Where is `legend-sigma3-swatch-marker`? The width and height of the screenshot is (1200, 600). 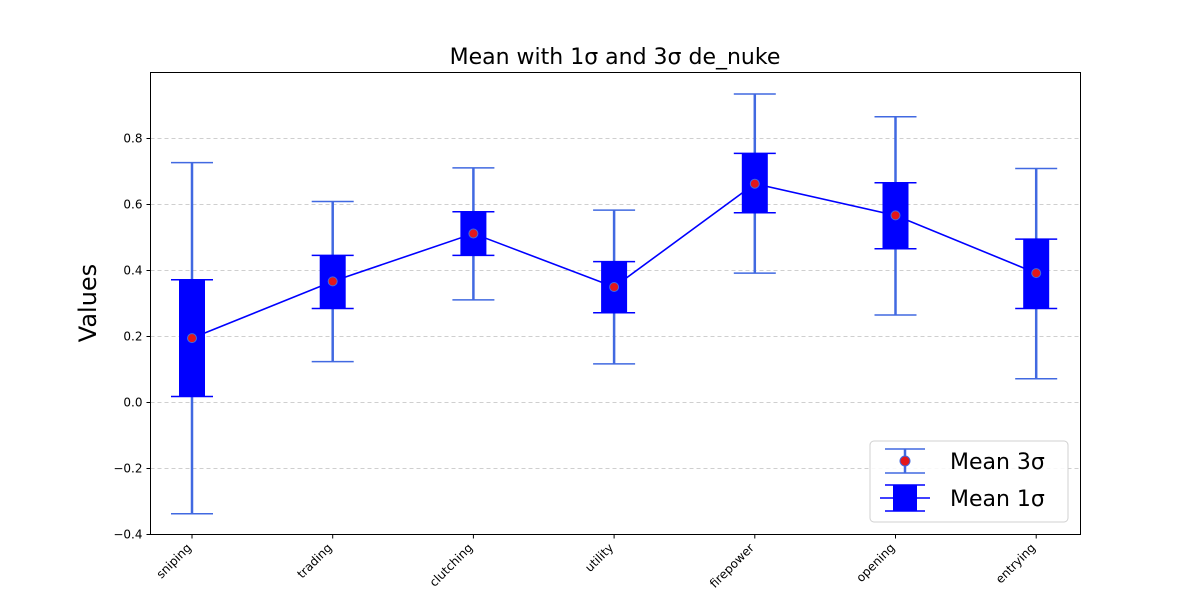 legend-sigma3-swatch-marker is located at coordinates (905, 461).